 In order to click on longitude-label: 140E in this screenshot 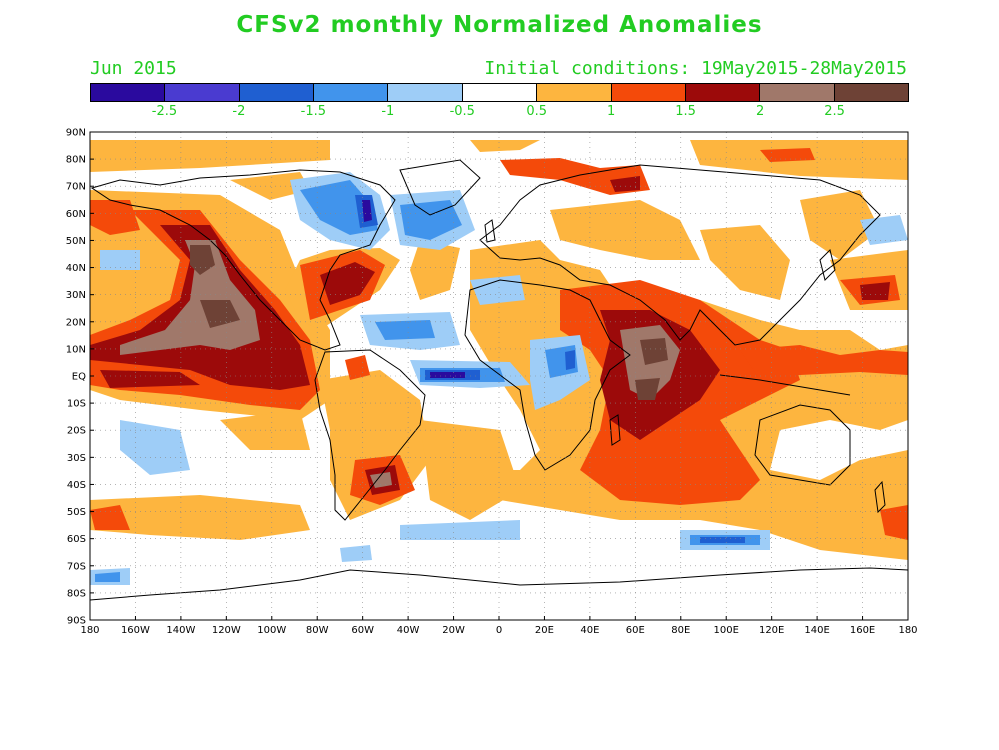, I will do `click(816, 630)`.